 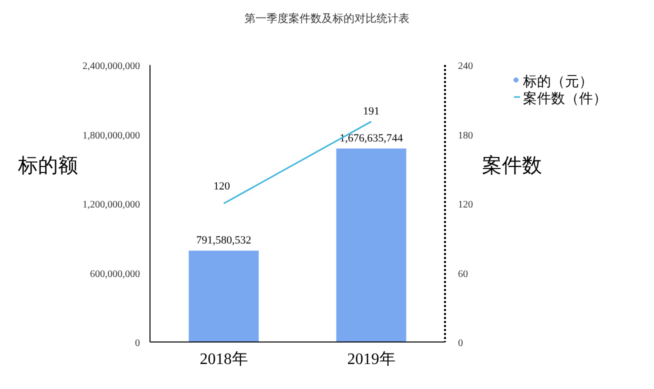 What do you see at coordinates (371, 359) in the screenshot?
I see `x-tick-label: 2019年` at bounding box center [371, 359].